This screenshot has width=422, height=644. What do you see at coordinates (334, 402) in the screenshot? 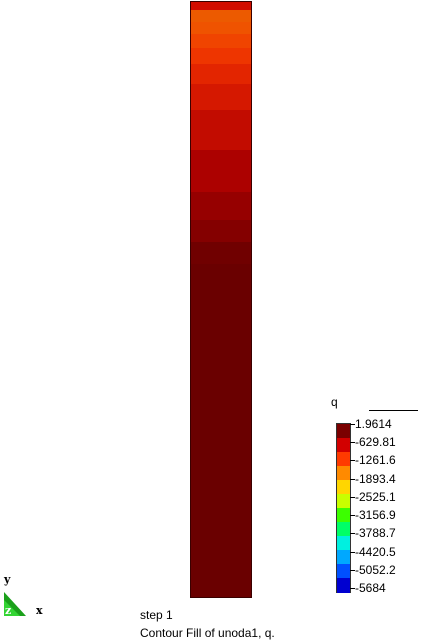
I see `legend-title: q` at bounding box center [334, 402].